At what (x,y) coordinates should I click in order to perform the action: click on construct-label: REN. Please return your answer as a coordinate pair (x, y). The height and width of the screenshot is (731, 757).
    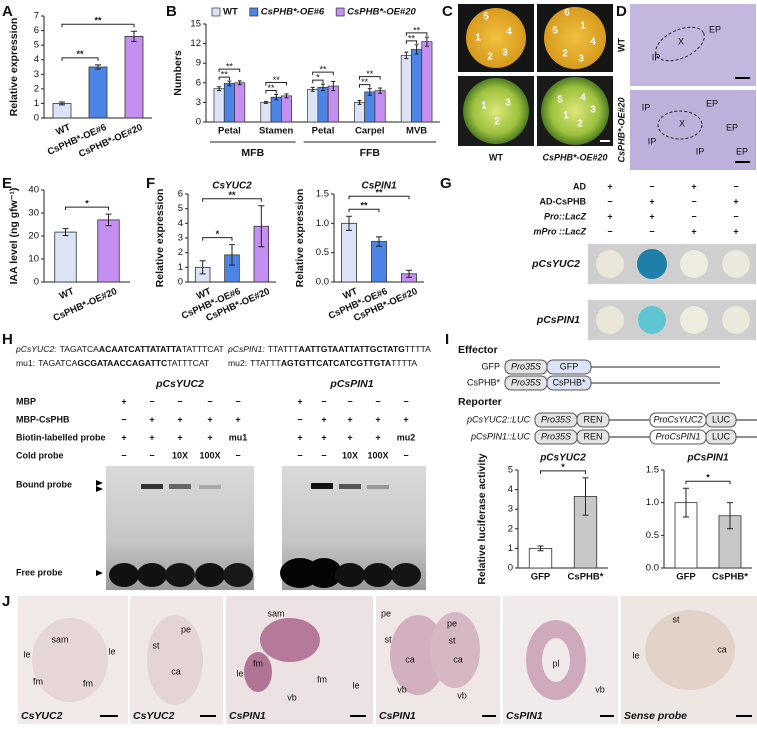
    Looking at the image, I should click on (592, 419).